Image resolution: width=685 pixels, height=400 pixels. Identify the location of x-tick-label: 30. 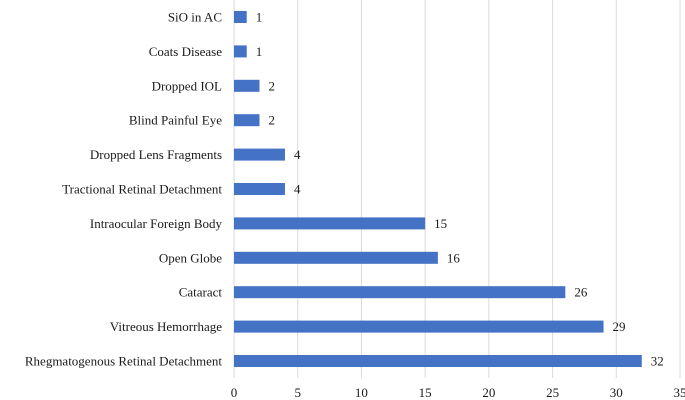
(616, 392).